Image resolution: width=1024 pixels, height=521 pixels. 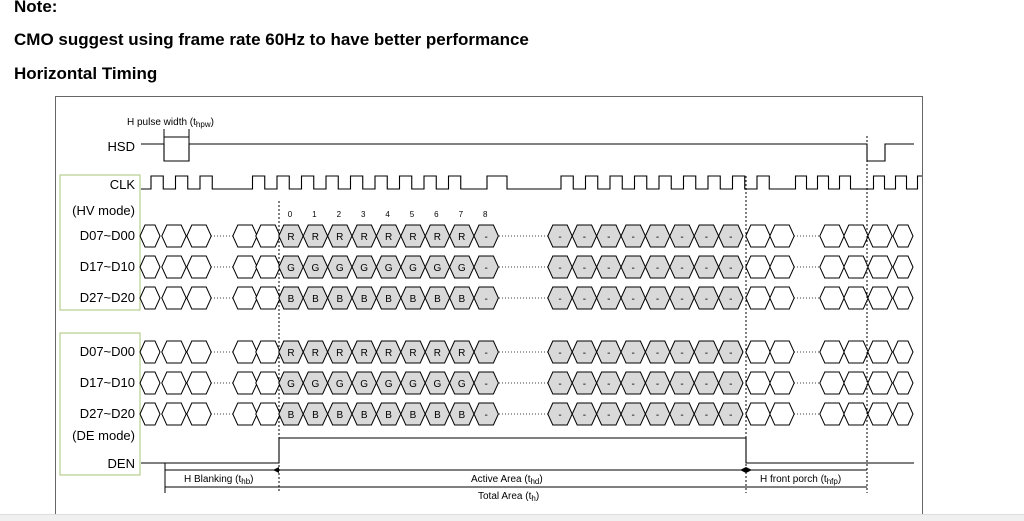 What do you see at coordinates (107, 413) in the screenshot?
I see `d27-d20-de-label: D27~D20` at bounding box center [107, 413].